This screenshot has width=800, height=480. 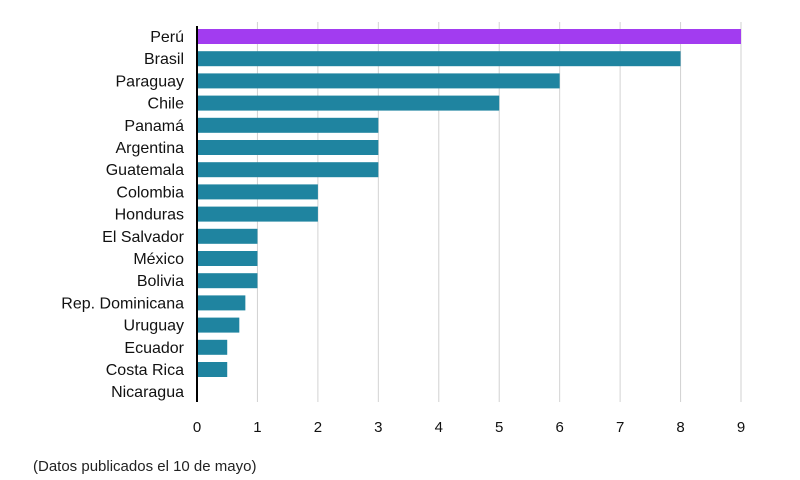 I want to click on category-label: El Salvador, so click(x=143, y=237).